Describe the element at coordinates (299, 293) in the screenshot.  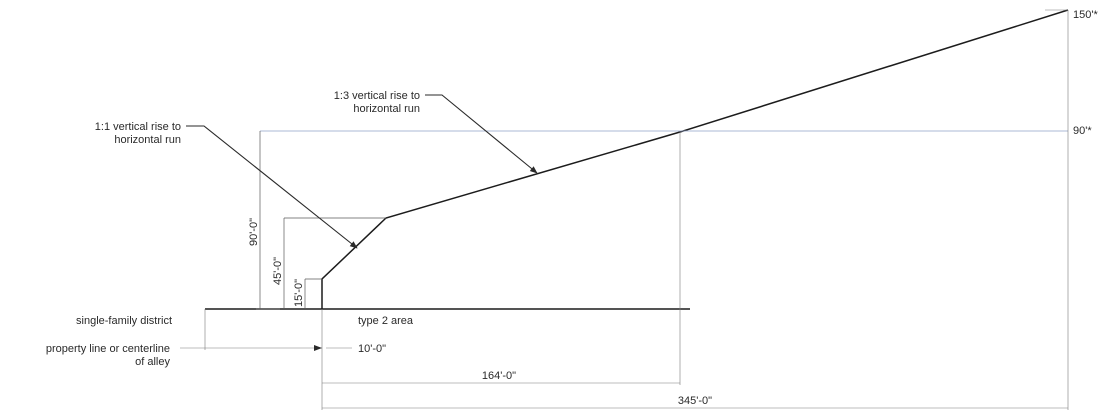
I see `dim-15-text: 15'-0"` at that location.